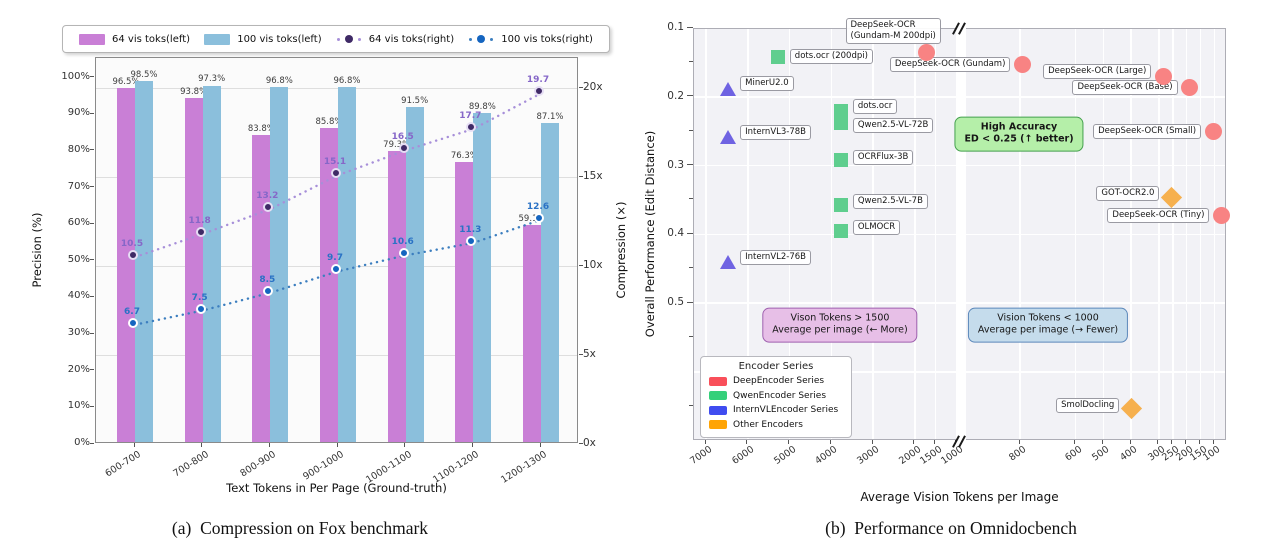 The image size is (1268, 552). I want to click on y-tick-label-right: 10x, so click(593, 265).